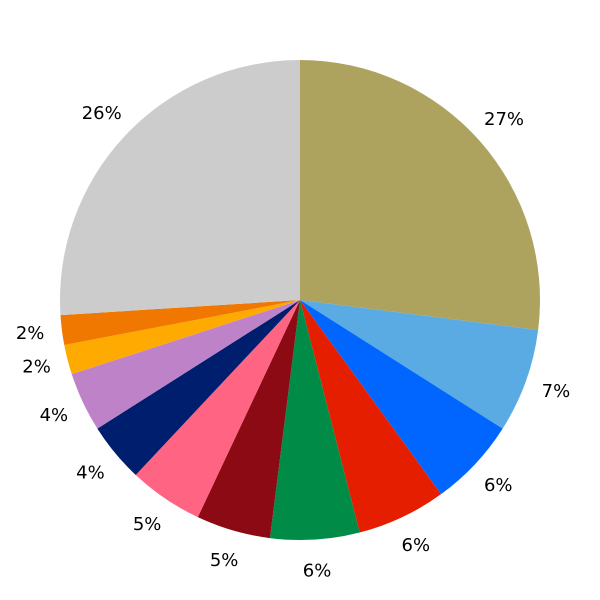 Image resolution: width=600 pixels, height=600 pixels. Describe the element at coordinates (102, 113) in the screenshot. I see `data-label: 26%` at that location.